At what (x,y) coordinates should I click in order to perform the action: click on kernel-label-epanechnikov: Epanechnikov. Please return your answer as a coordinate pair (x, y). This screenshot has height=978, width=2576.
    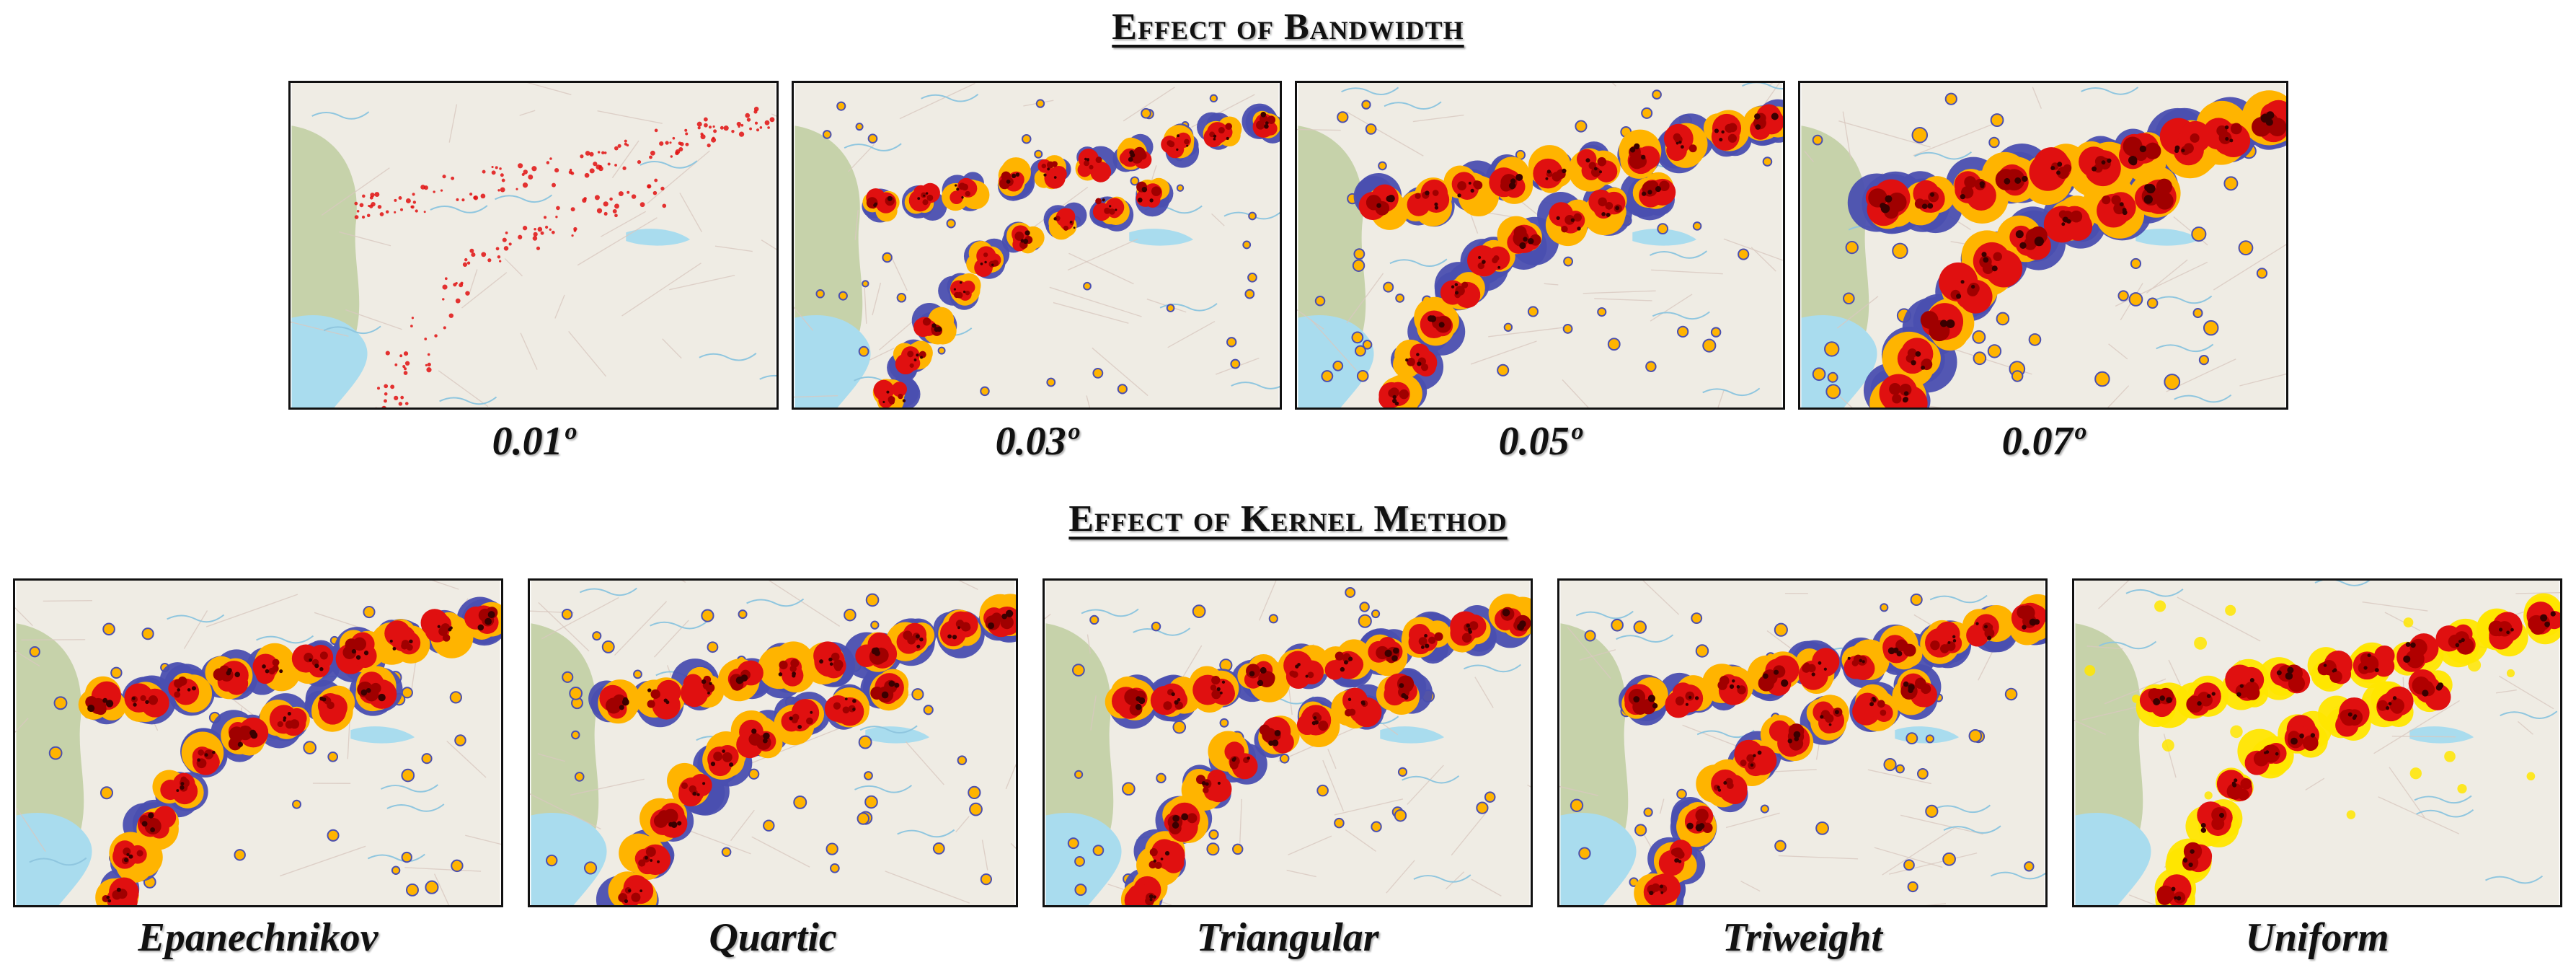
    Looking at the image, I should click on (258, 937).